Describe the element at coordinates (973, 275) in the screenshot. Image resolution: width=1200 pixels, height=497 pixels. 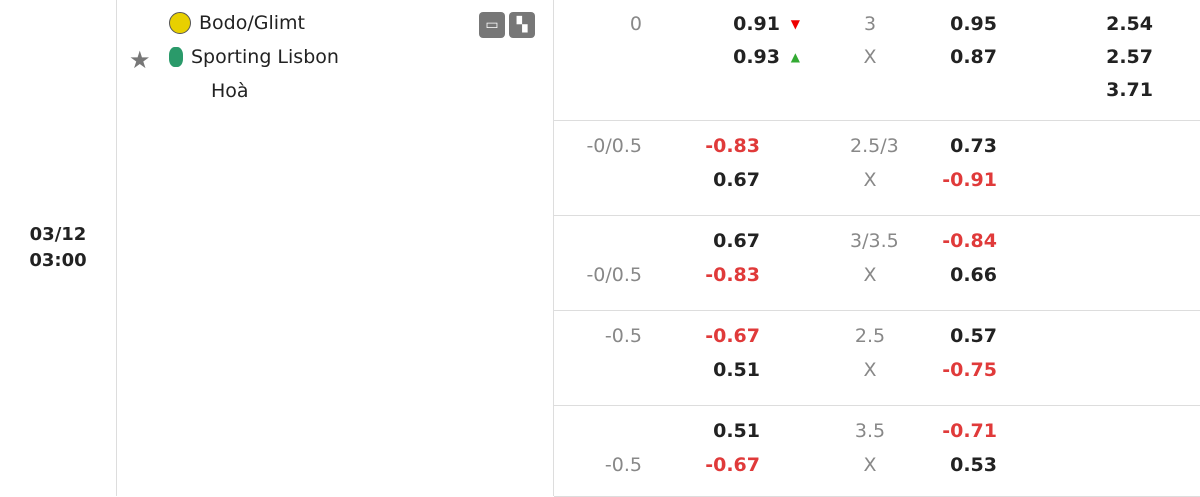
I see `total-odds: 0.66` at that location.